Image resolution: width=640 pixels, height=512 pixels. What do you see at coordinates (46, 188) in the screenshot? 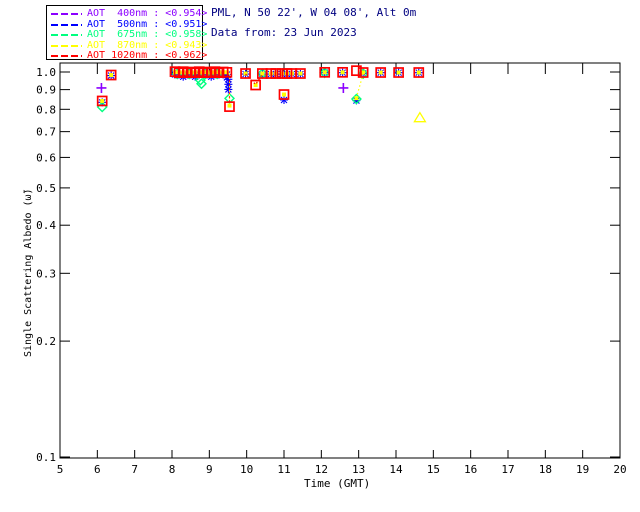
I see `svg-text: 0.5` at bounding box center [46, 188].